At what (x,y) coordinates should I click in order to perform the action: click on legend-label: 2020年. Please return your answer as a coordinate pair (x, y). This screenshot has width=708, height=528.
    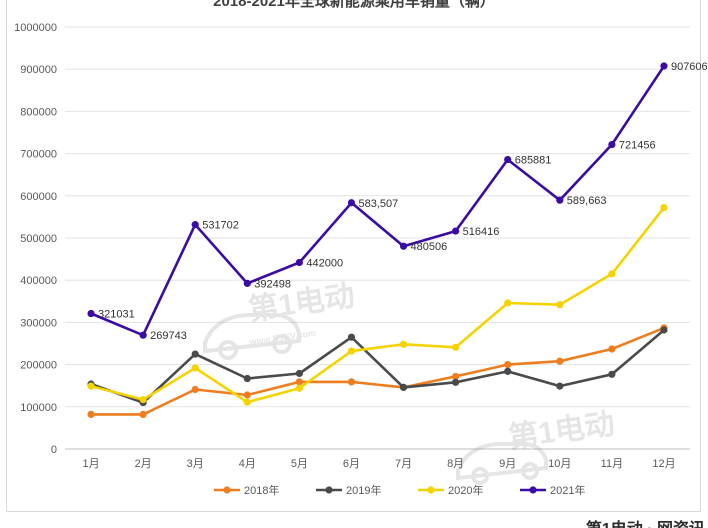
    Looking at the image, I should click on (465, 490).